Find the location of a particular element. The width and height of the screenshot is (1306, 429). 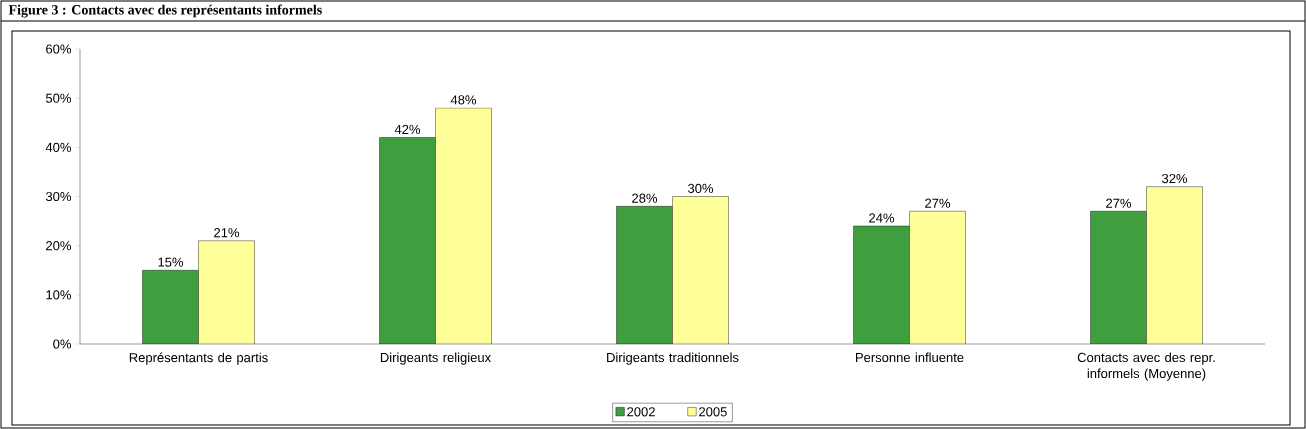

data-label: 24% is located at coordinates (882, 218).